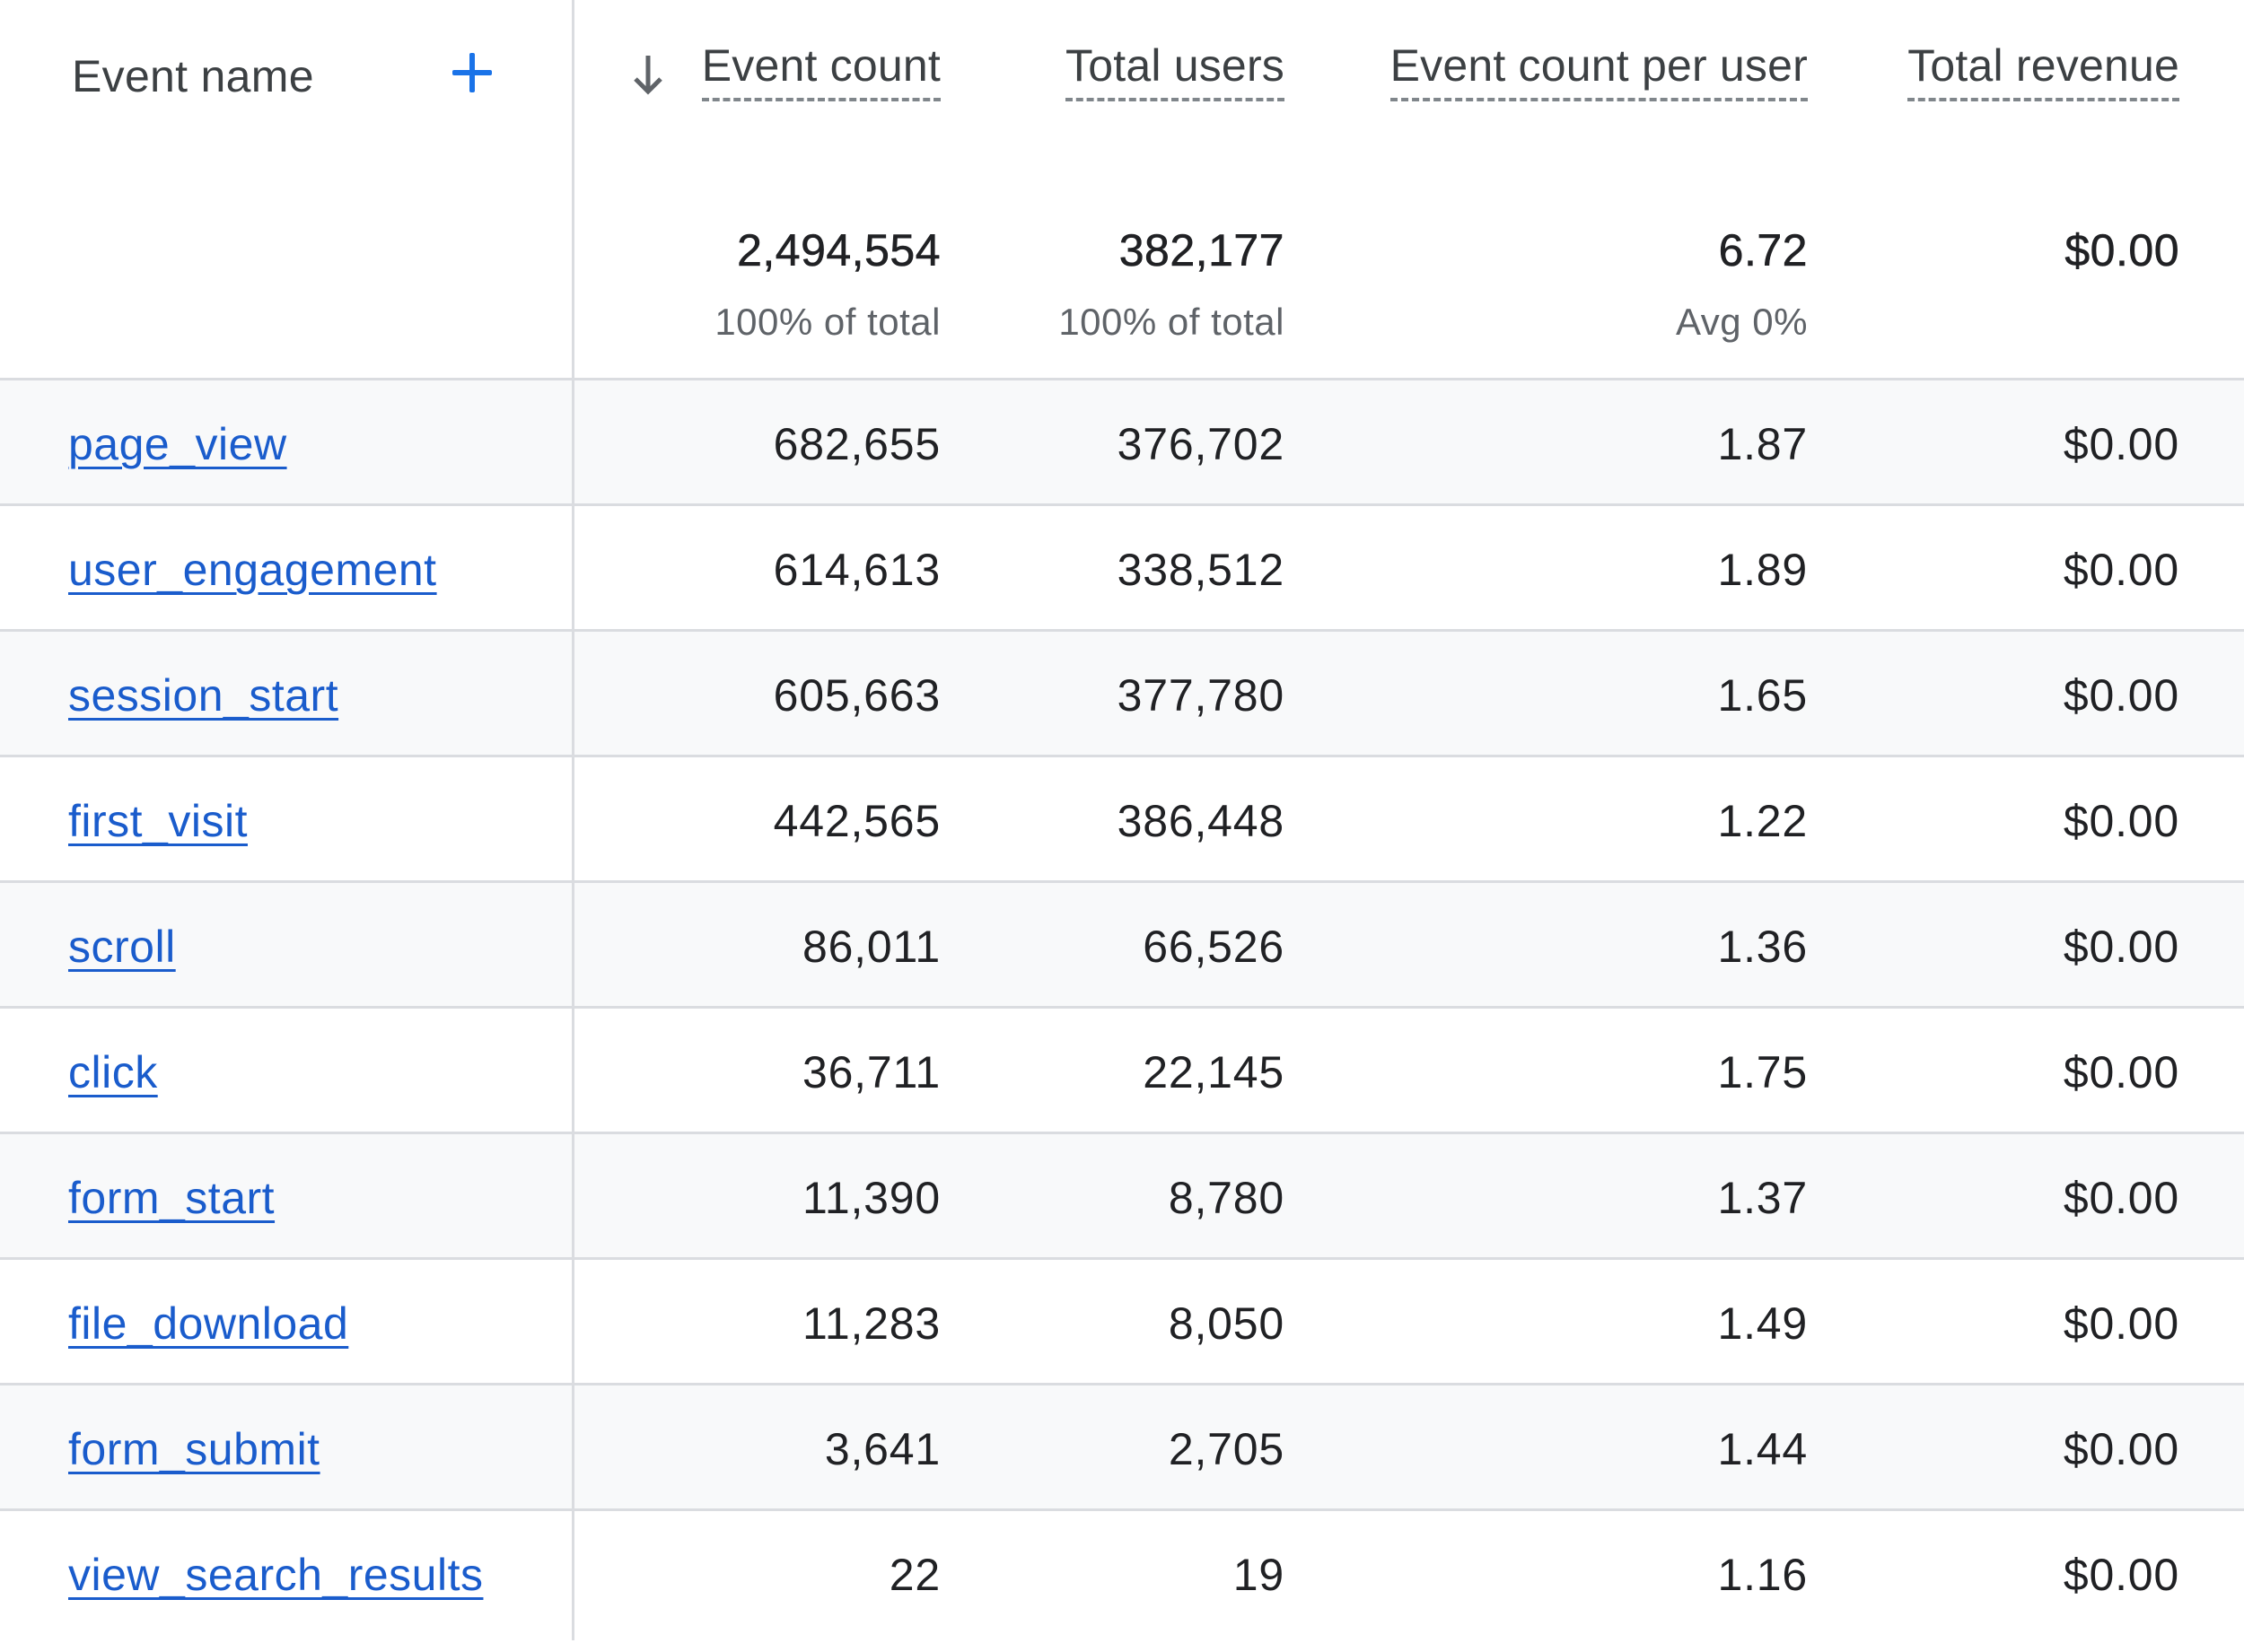 The height and width of the screenshot is (1652, 2244). Describe the element at coordinates (857, 821) in the screenshot. I see `event-count-cell: 442,565` at that location.